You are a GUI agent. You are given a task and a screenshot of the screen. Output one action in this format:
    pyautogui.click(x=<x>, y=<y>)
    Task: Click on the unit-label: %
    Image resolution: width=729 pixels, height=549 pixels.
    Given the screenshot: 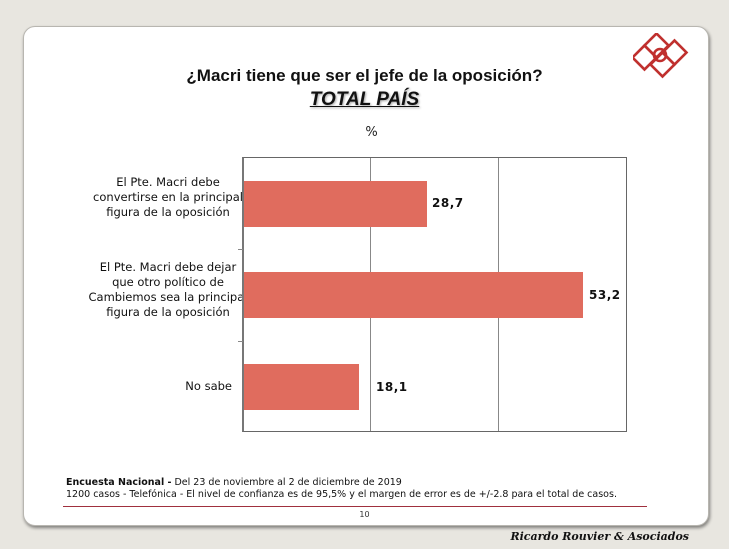 What is the action you would take?
    pyautogui.click(x=371, y=132)
    